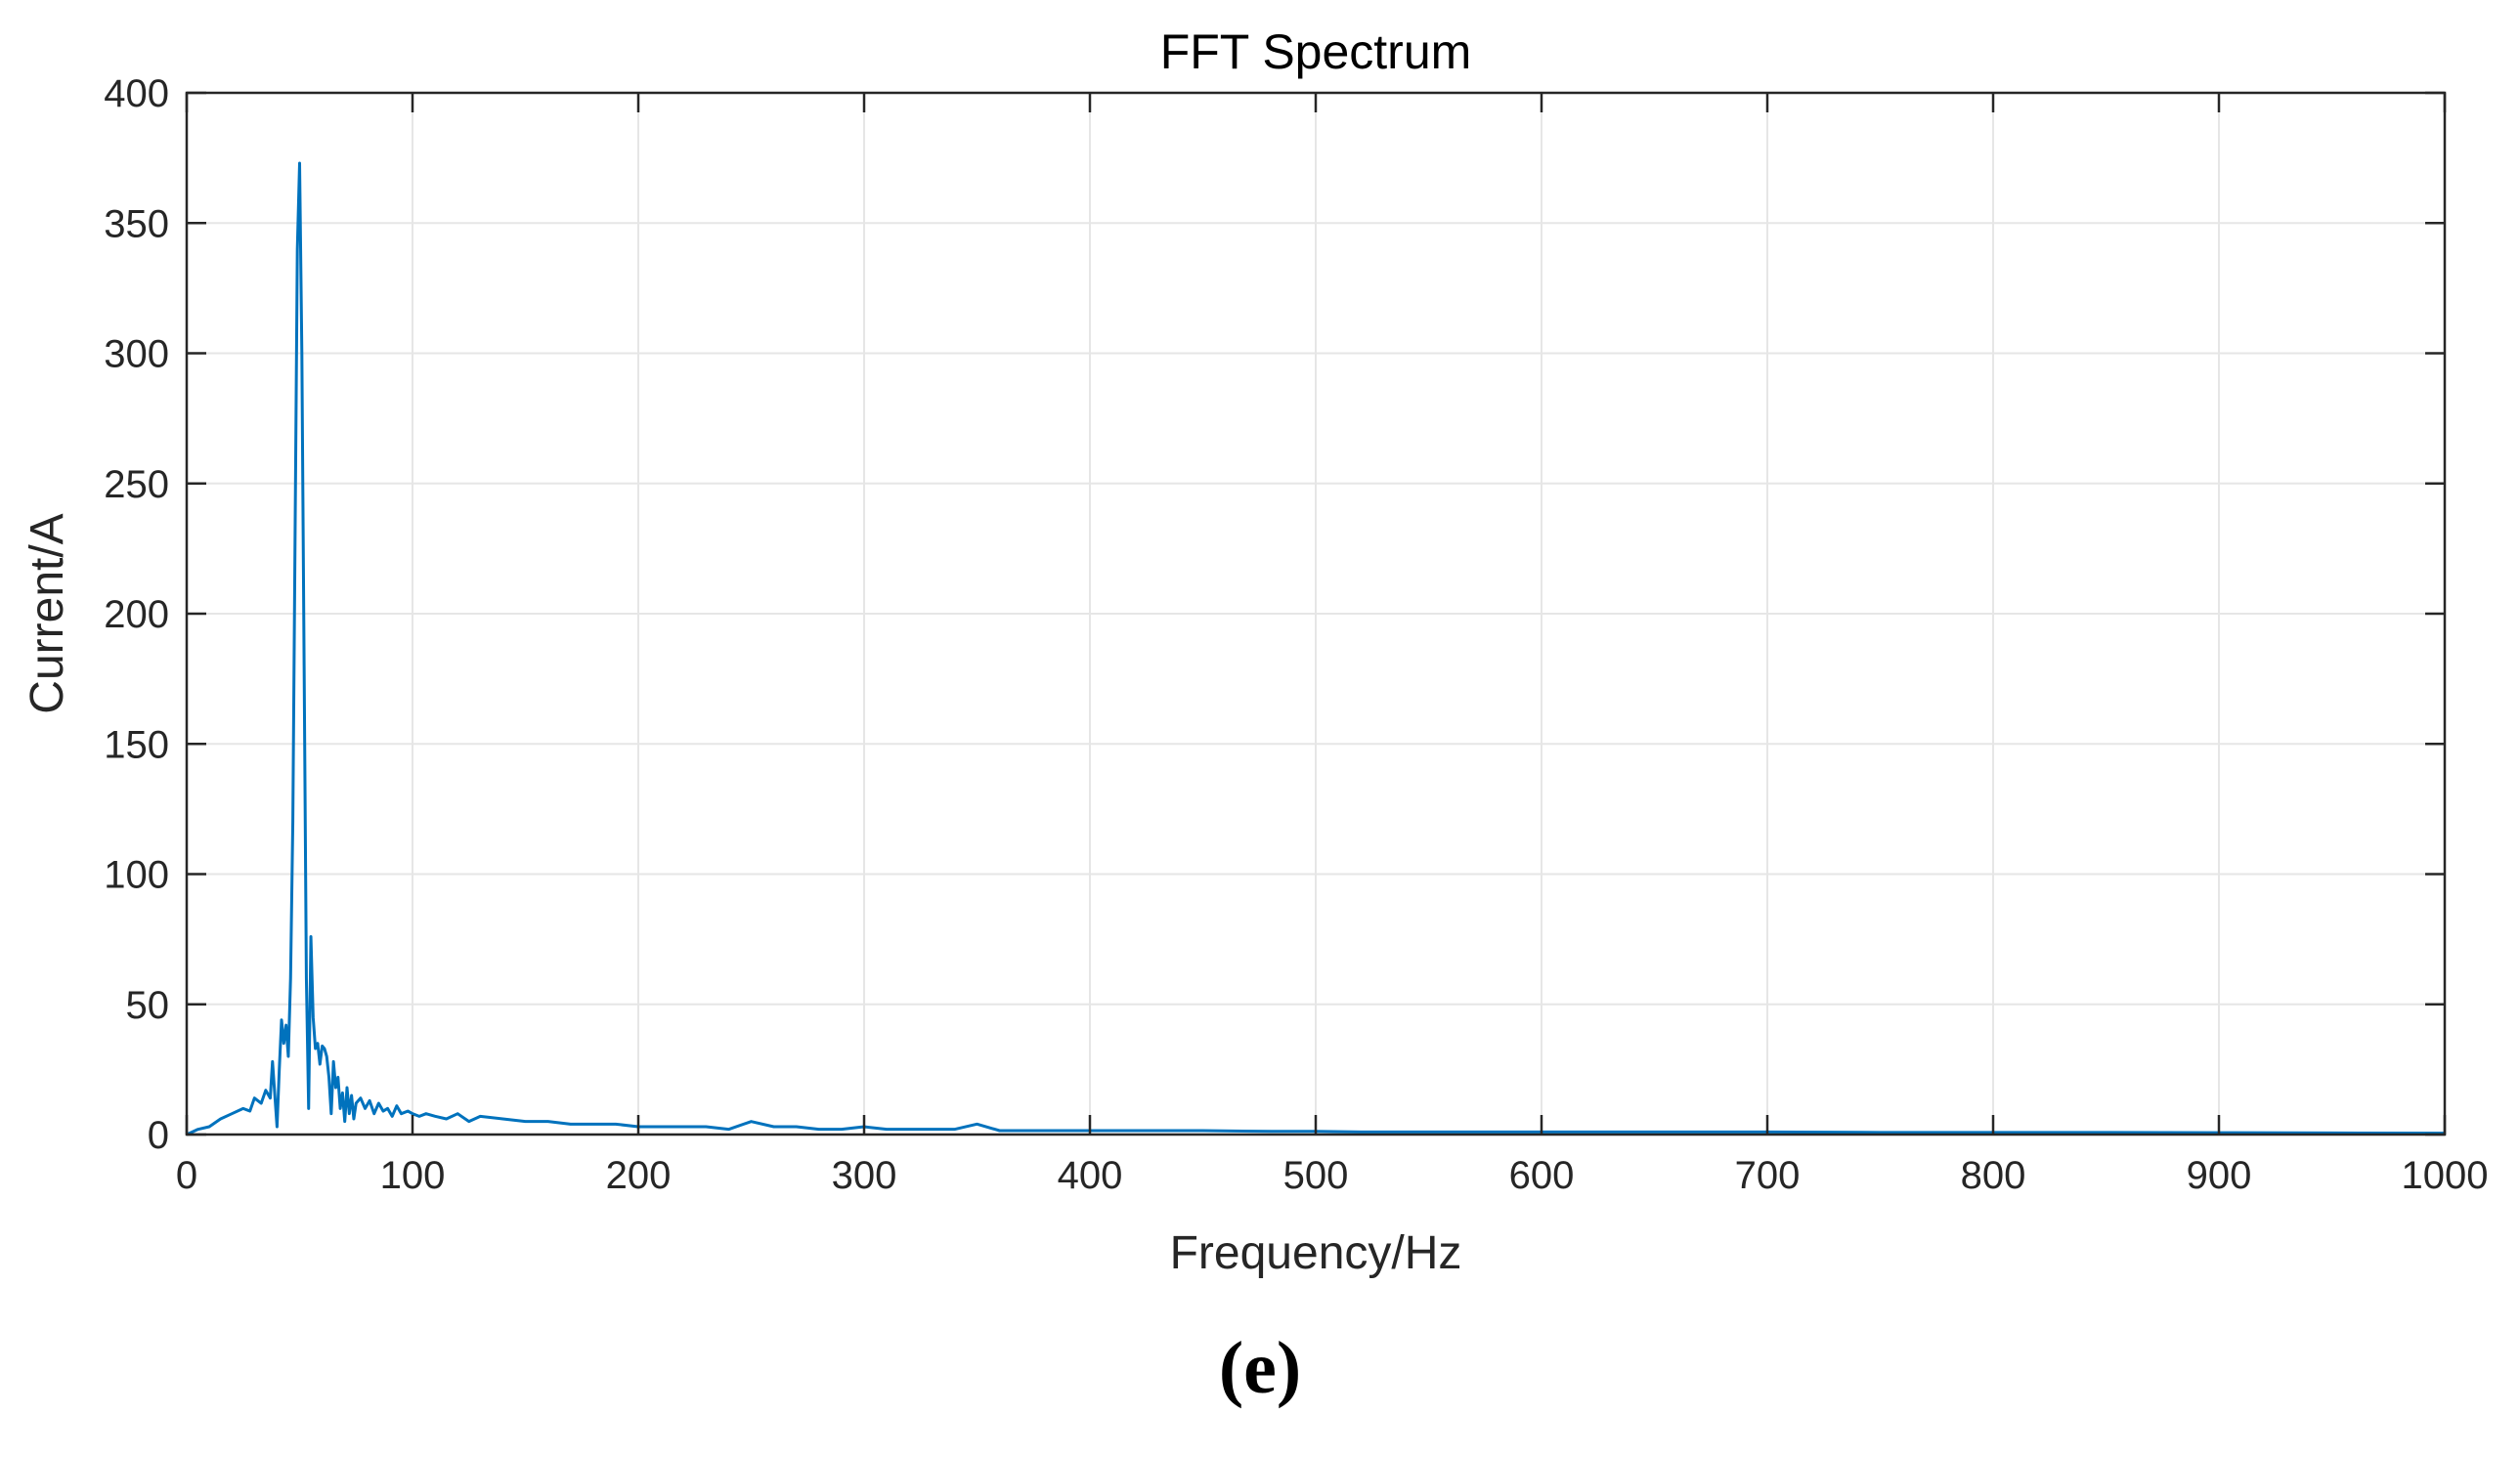 The image size is (2520, 1457). I want to click on panel-label: (e), so click(1260, 1368).